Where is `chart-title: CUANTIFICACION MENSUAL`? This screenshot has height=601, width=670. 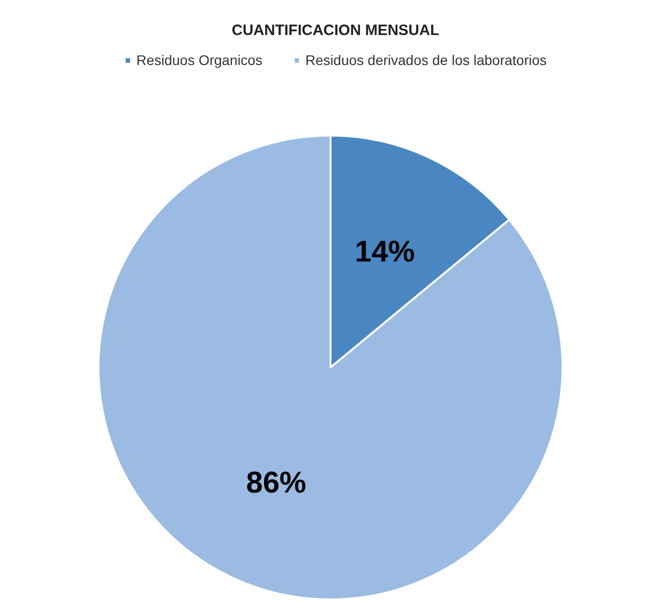
chart-title: CUANTIFICACION MENSUAL is located at coordinates (336, 30).